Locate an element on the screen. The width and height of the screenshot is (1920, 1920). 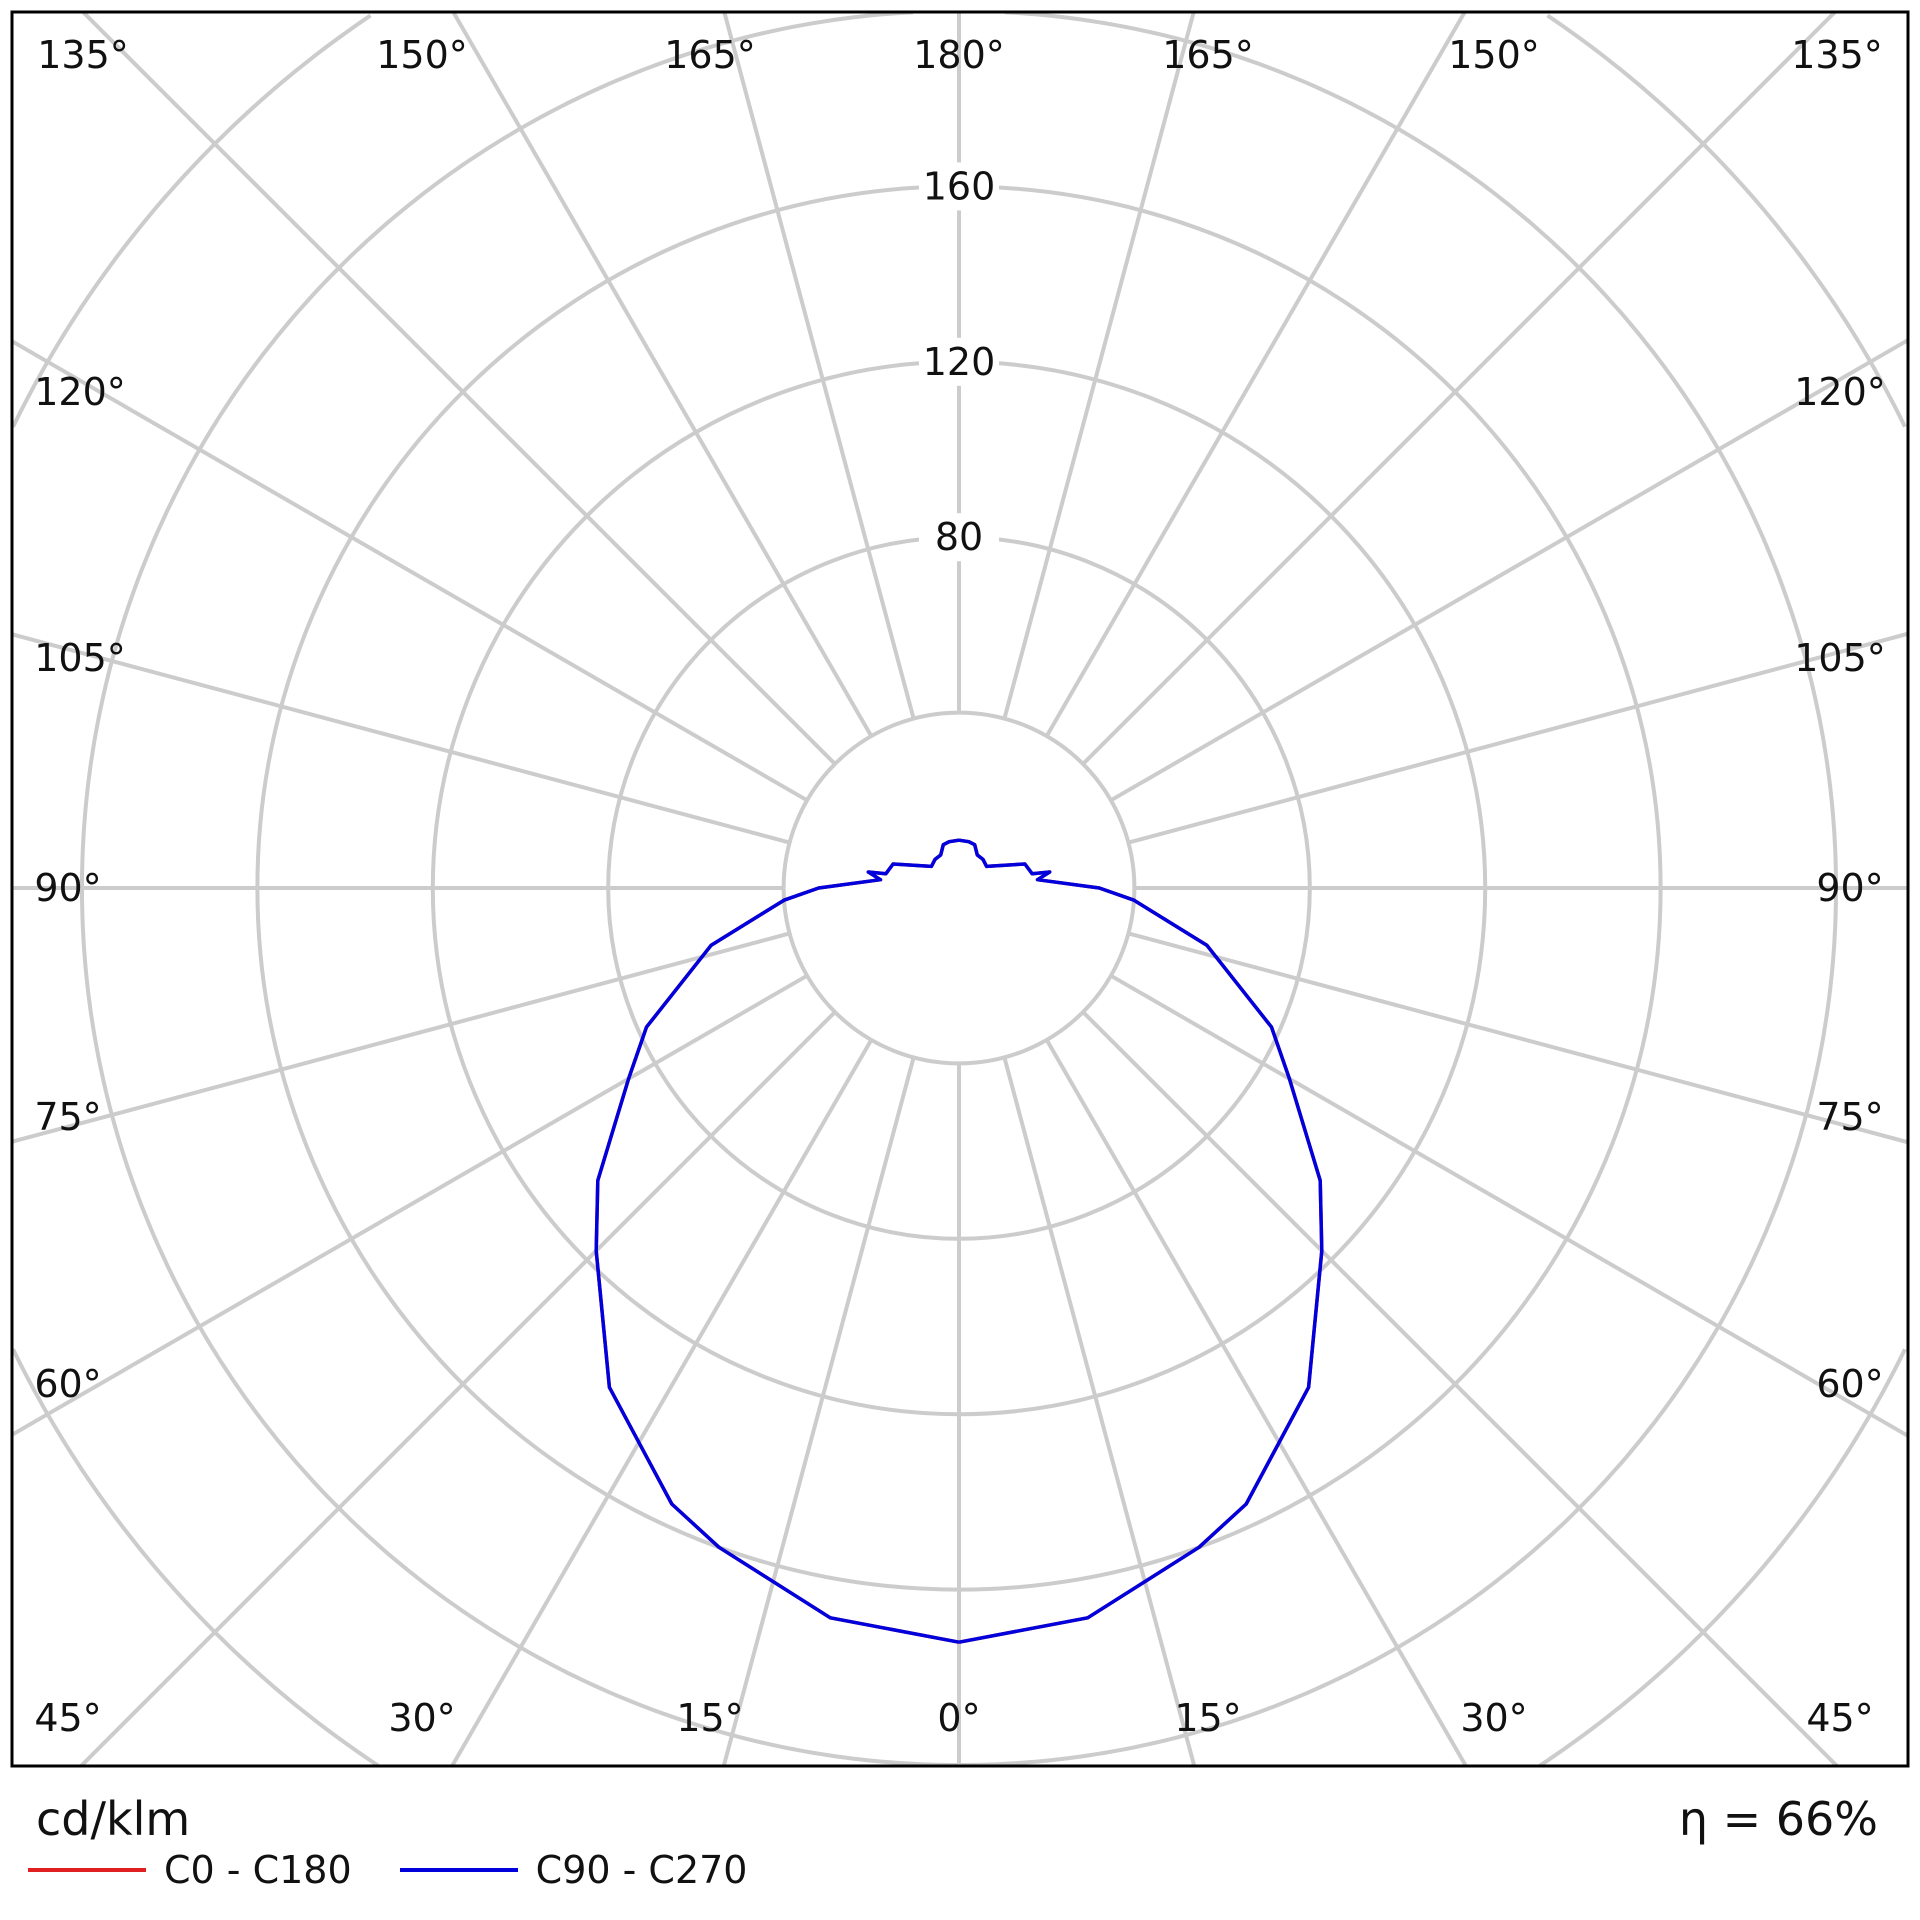
legend-swatch-c90-c270 is located at coordinates (458, 1870).